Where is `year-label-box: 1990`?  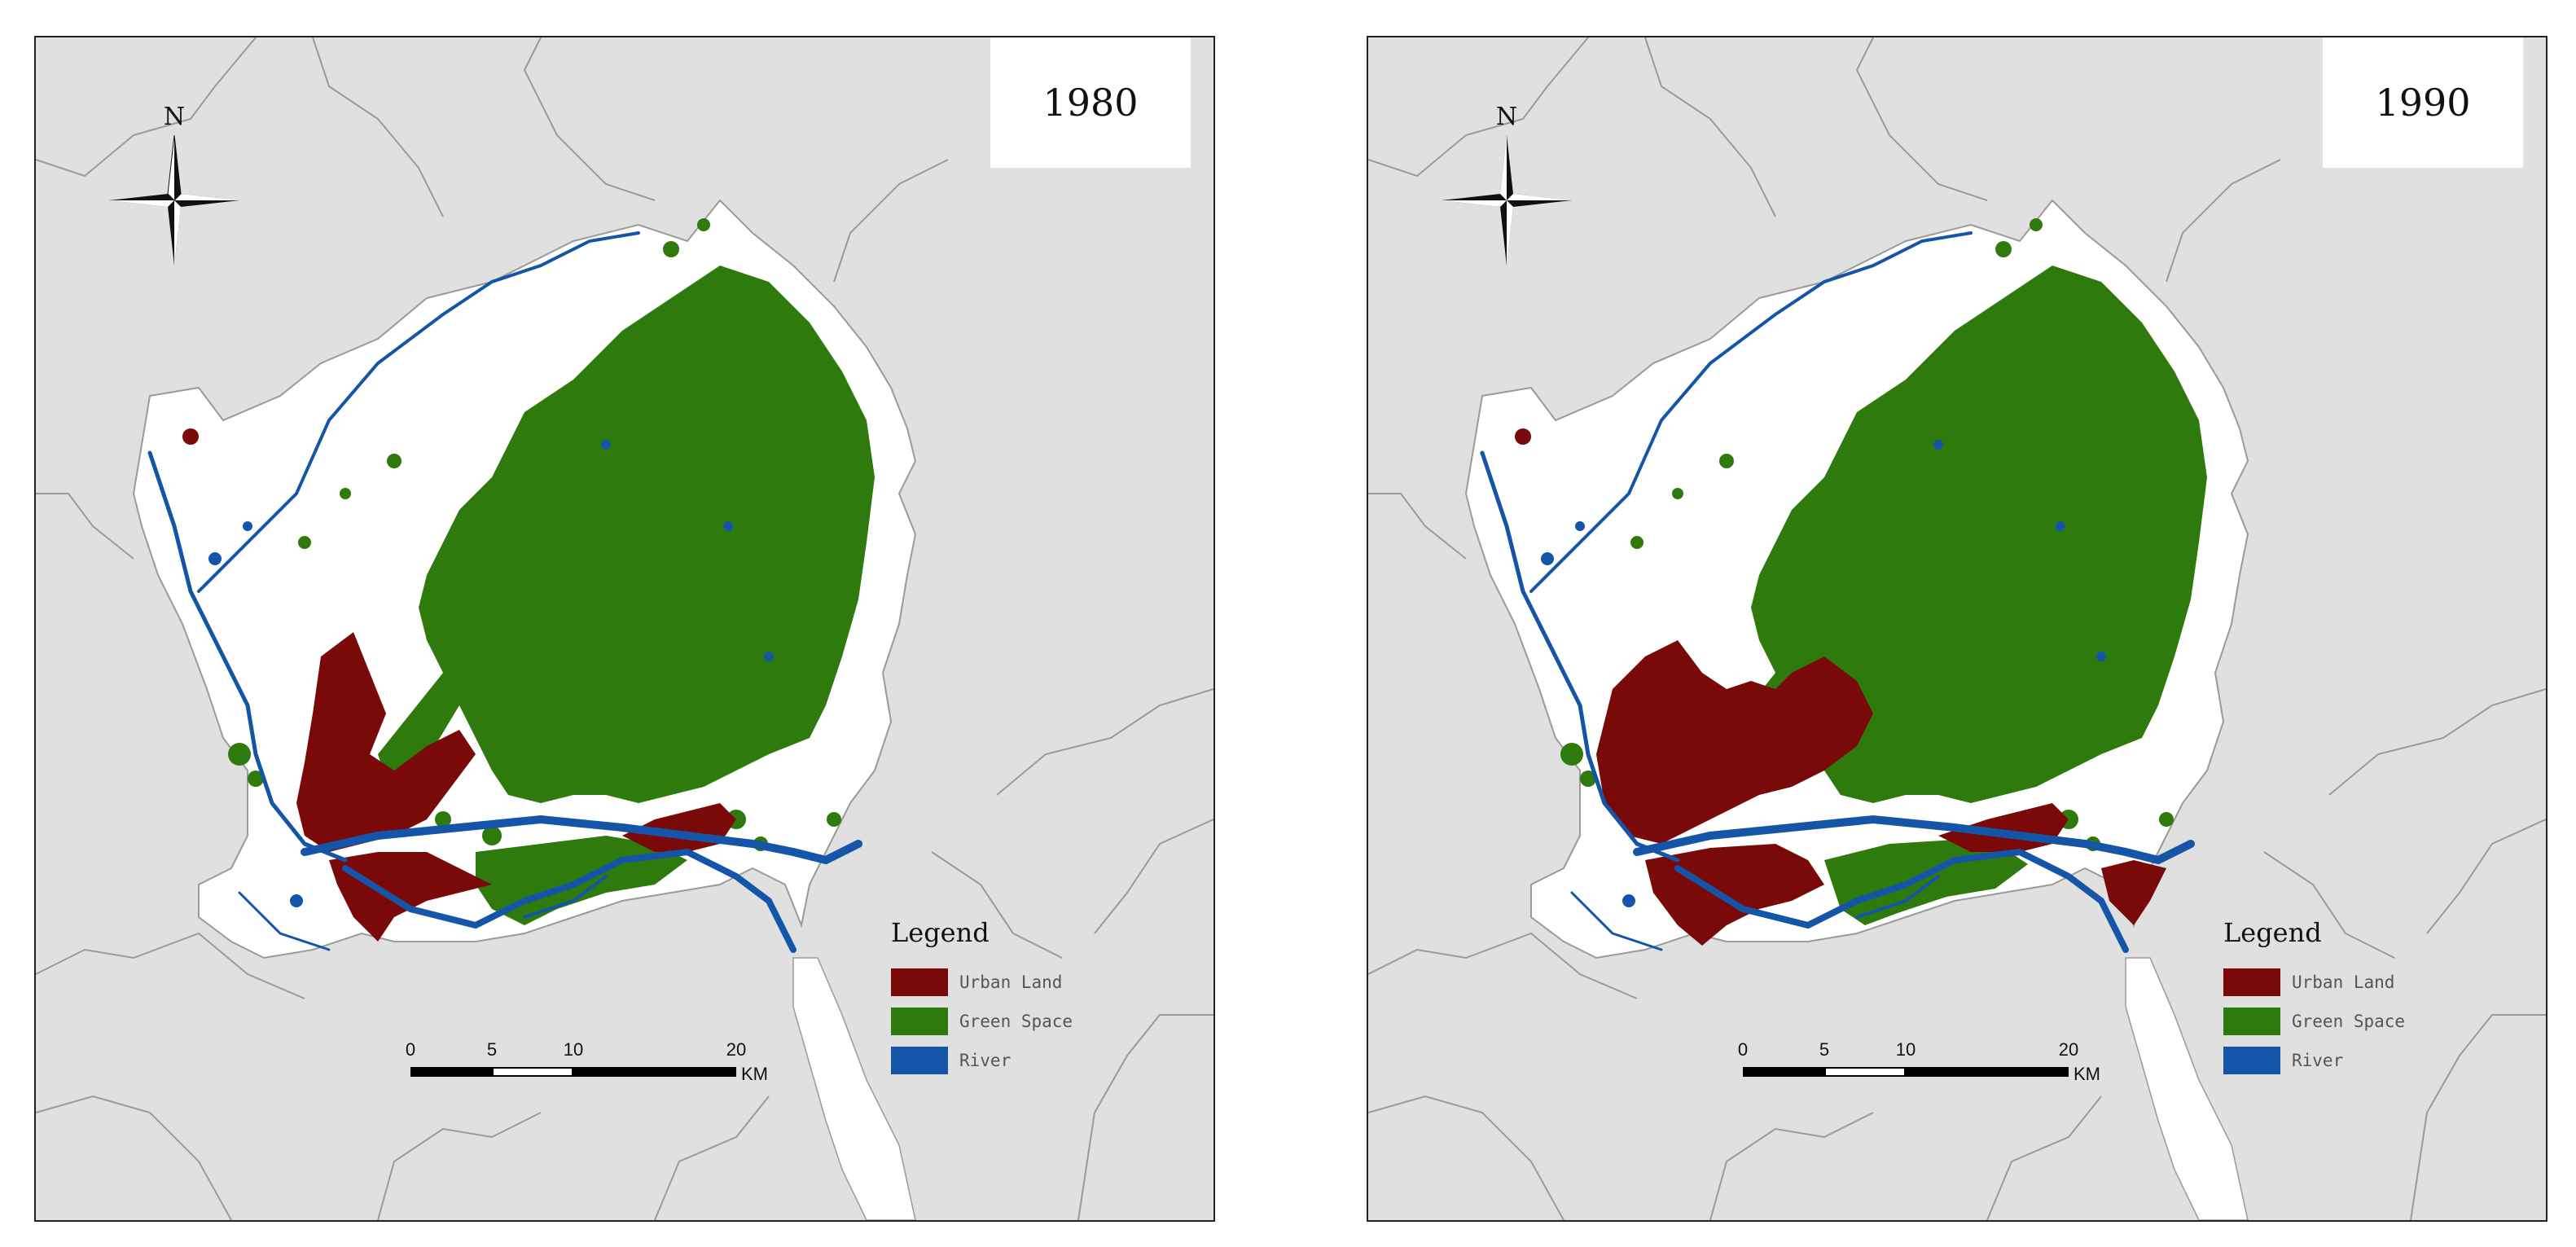
year-label-box: 1990 is located at coordinates (2423, 103).